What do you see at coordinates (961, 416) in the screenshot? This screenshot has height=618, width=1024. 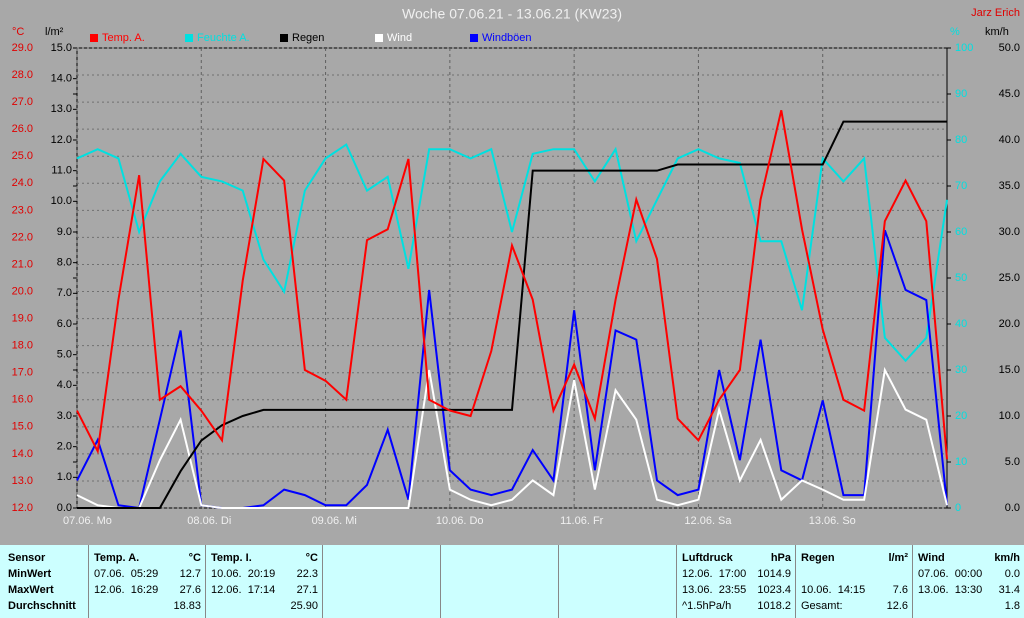 I see `y3-tick-label: 20` at bounding box center [961, 416].